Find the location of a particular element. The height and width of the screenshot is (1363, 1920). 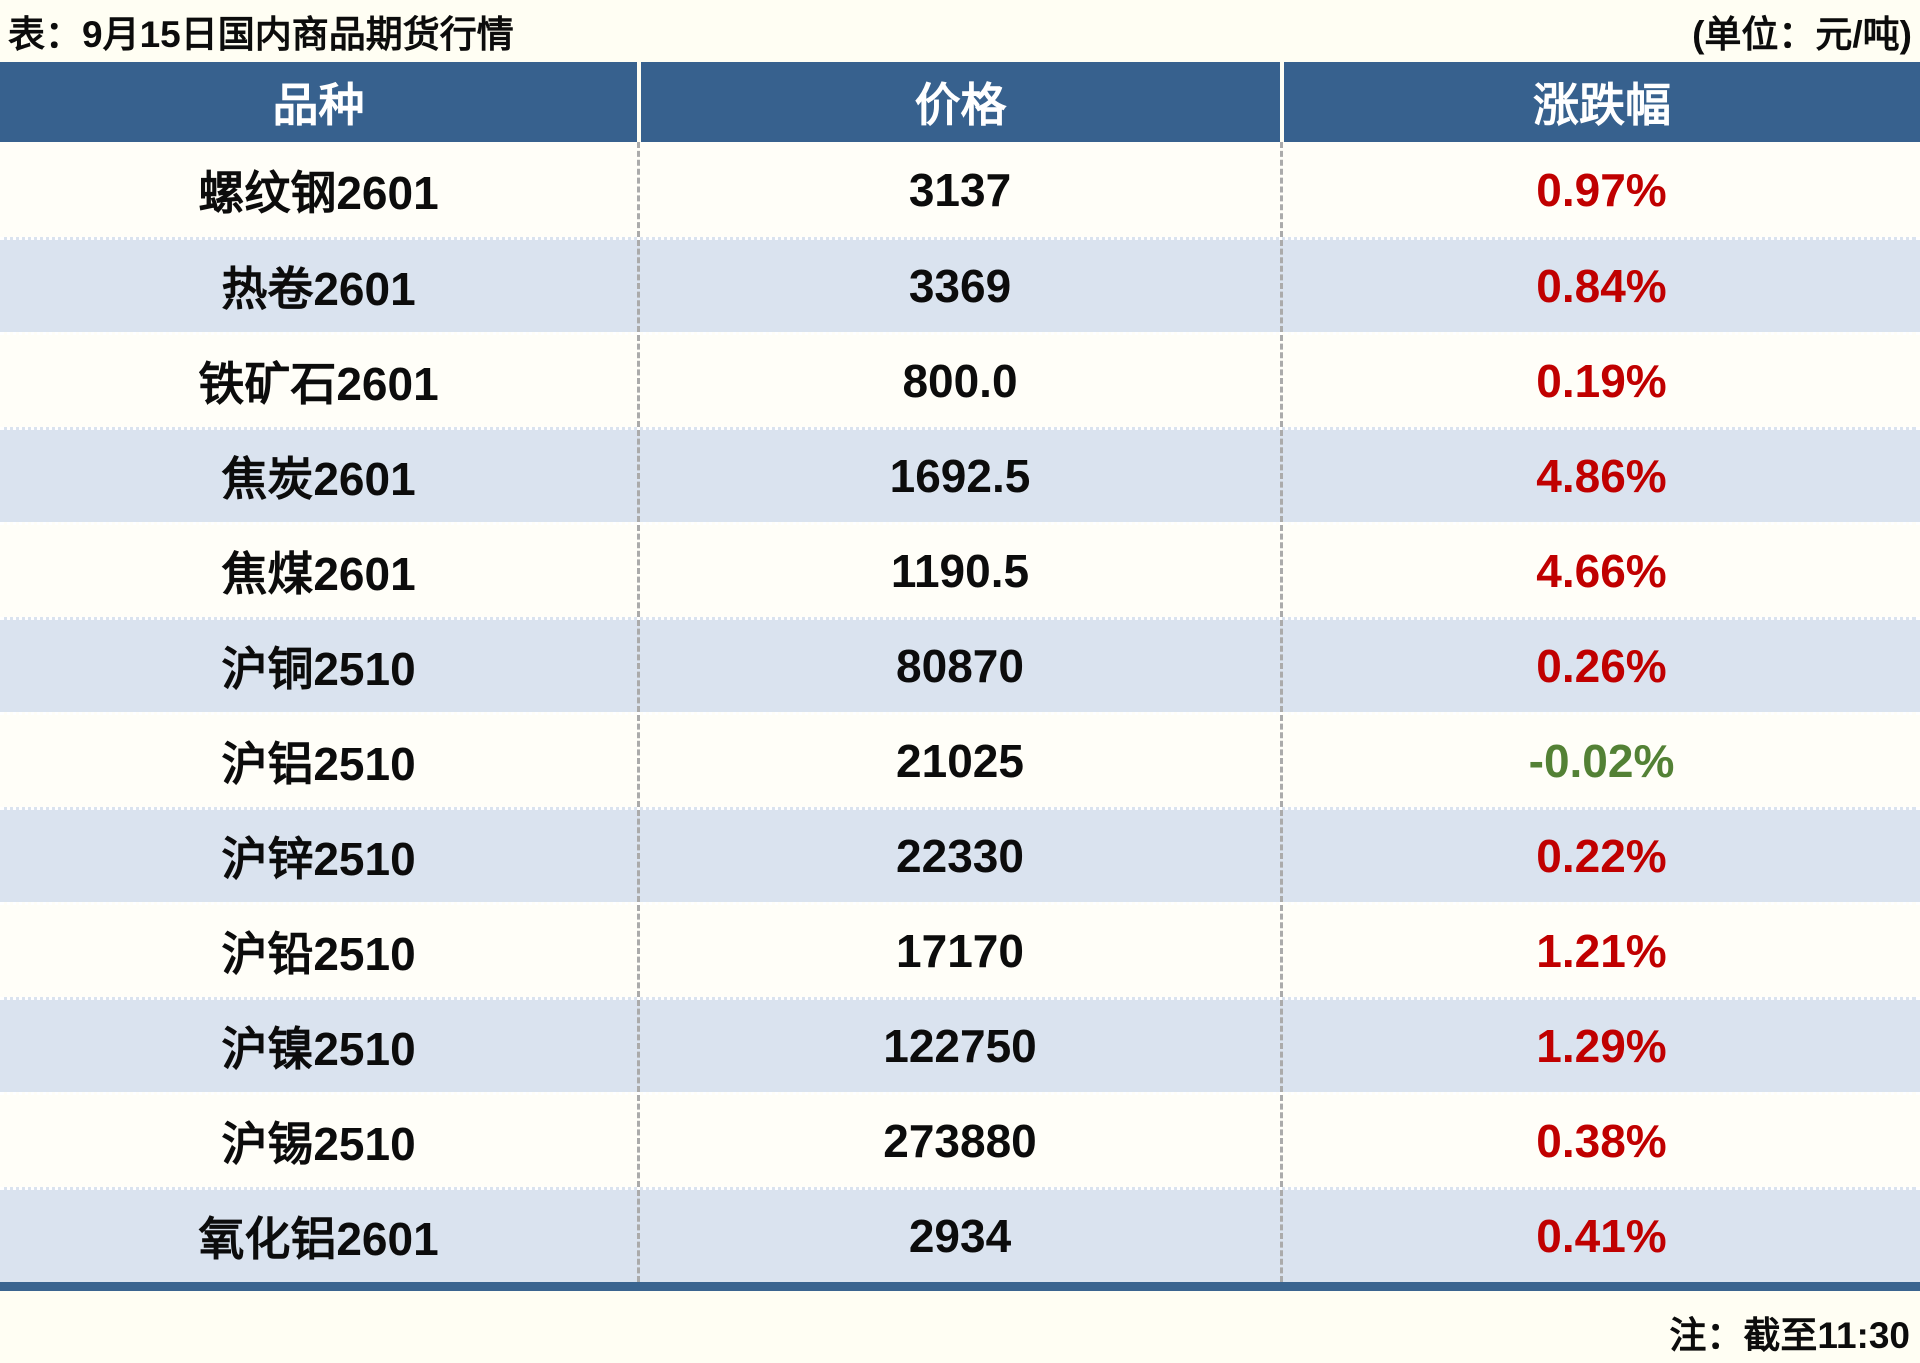

price-cell: 1692.5 is located at coordinates (958, 476).